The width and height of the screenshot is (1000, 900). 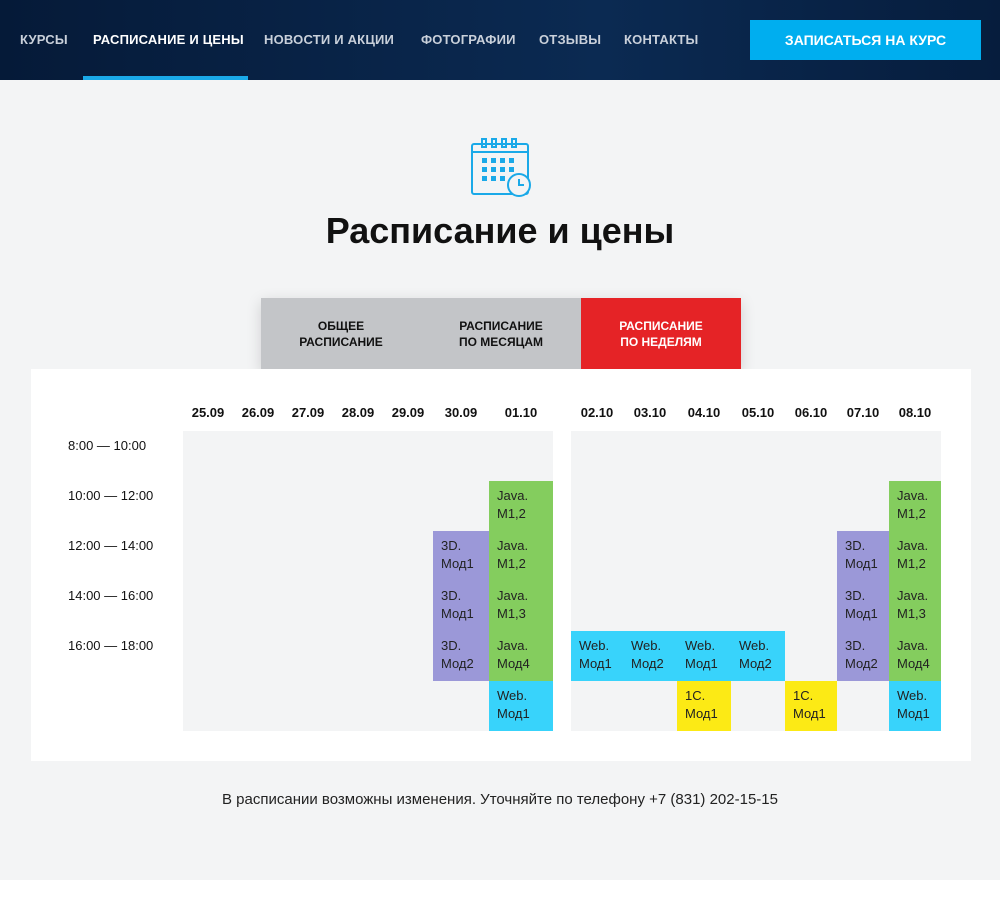 I want to click on date-header: 29.09, so click(x=408, y=412).